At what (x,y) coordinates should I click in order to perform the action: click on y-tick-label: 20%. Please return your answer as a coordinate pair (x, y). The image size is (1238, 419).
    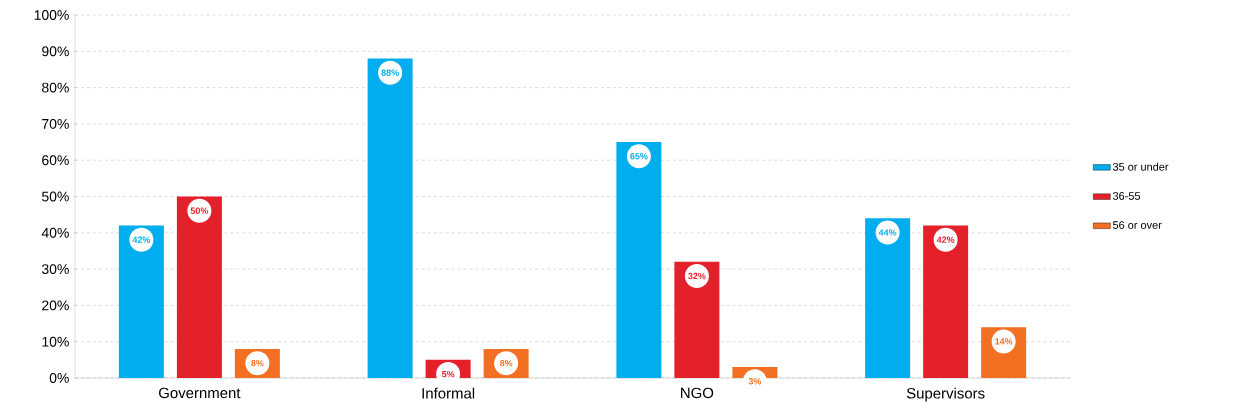
    Looking at the image, I should click on (55, 305).